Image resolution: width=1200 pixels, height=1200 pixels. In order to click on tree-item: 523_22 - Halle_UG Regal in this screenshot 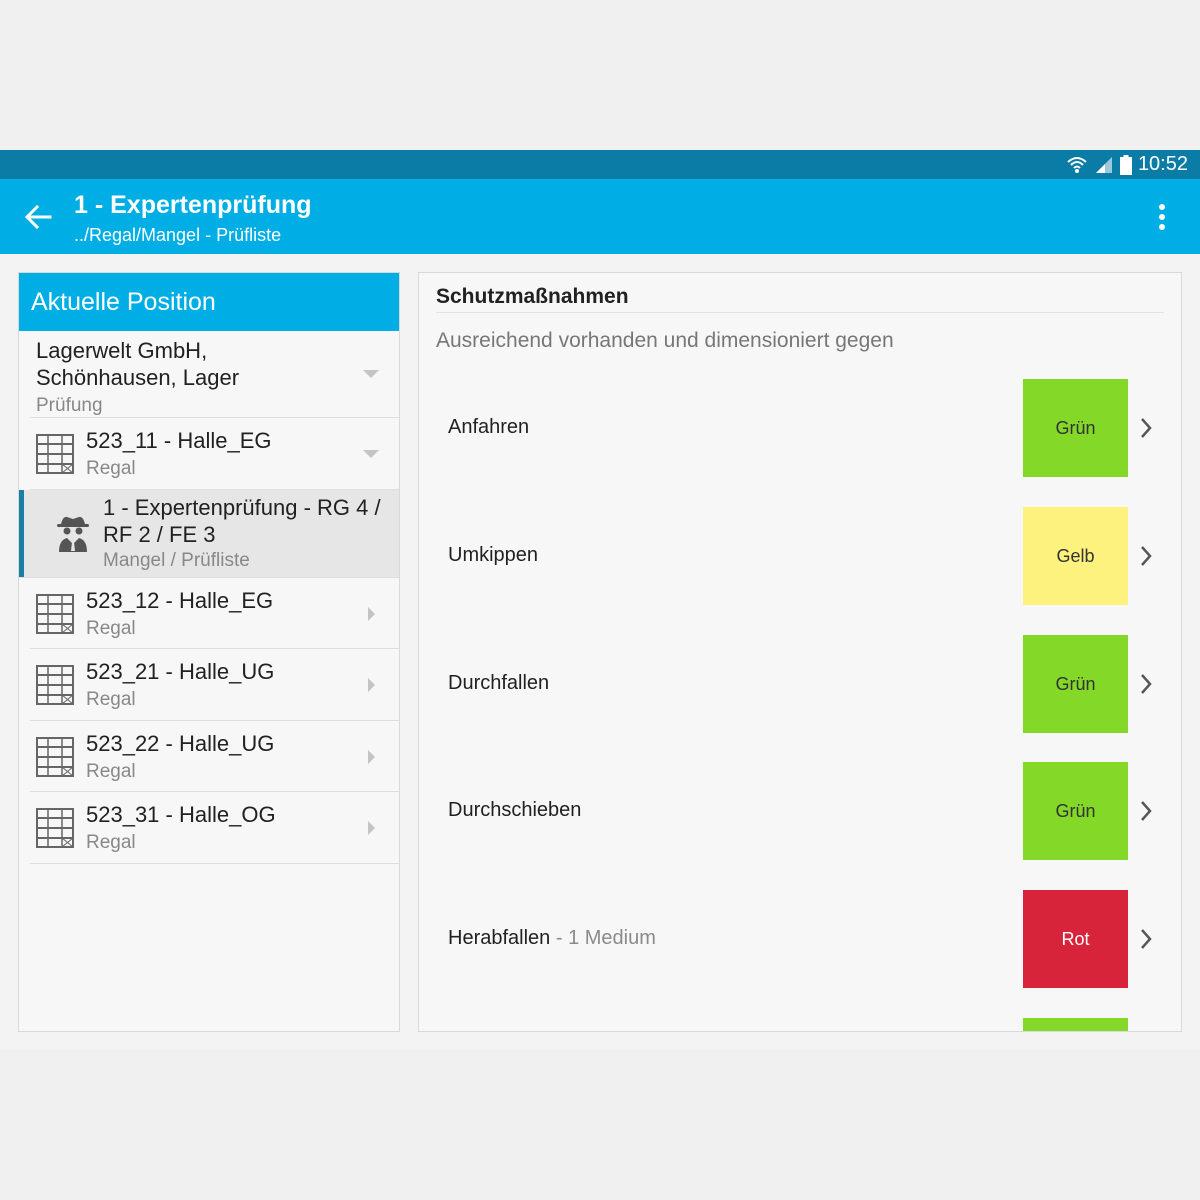, I will do `click(214, 756)`.